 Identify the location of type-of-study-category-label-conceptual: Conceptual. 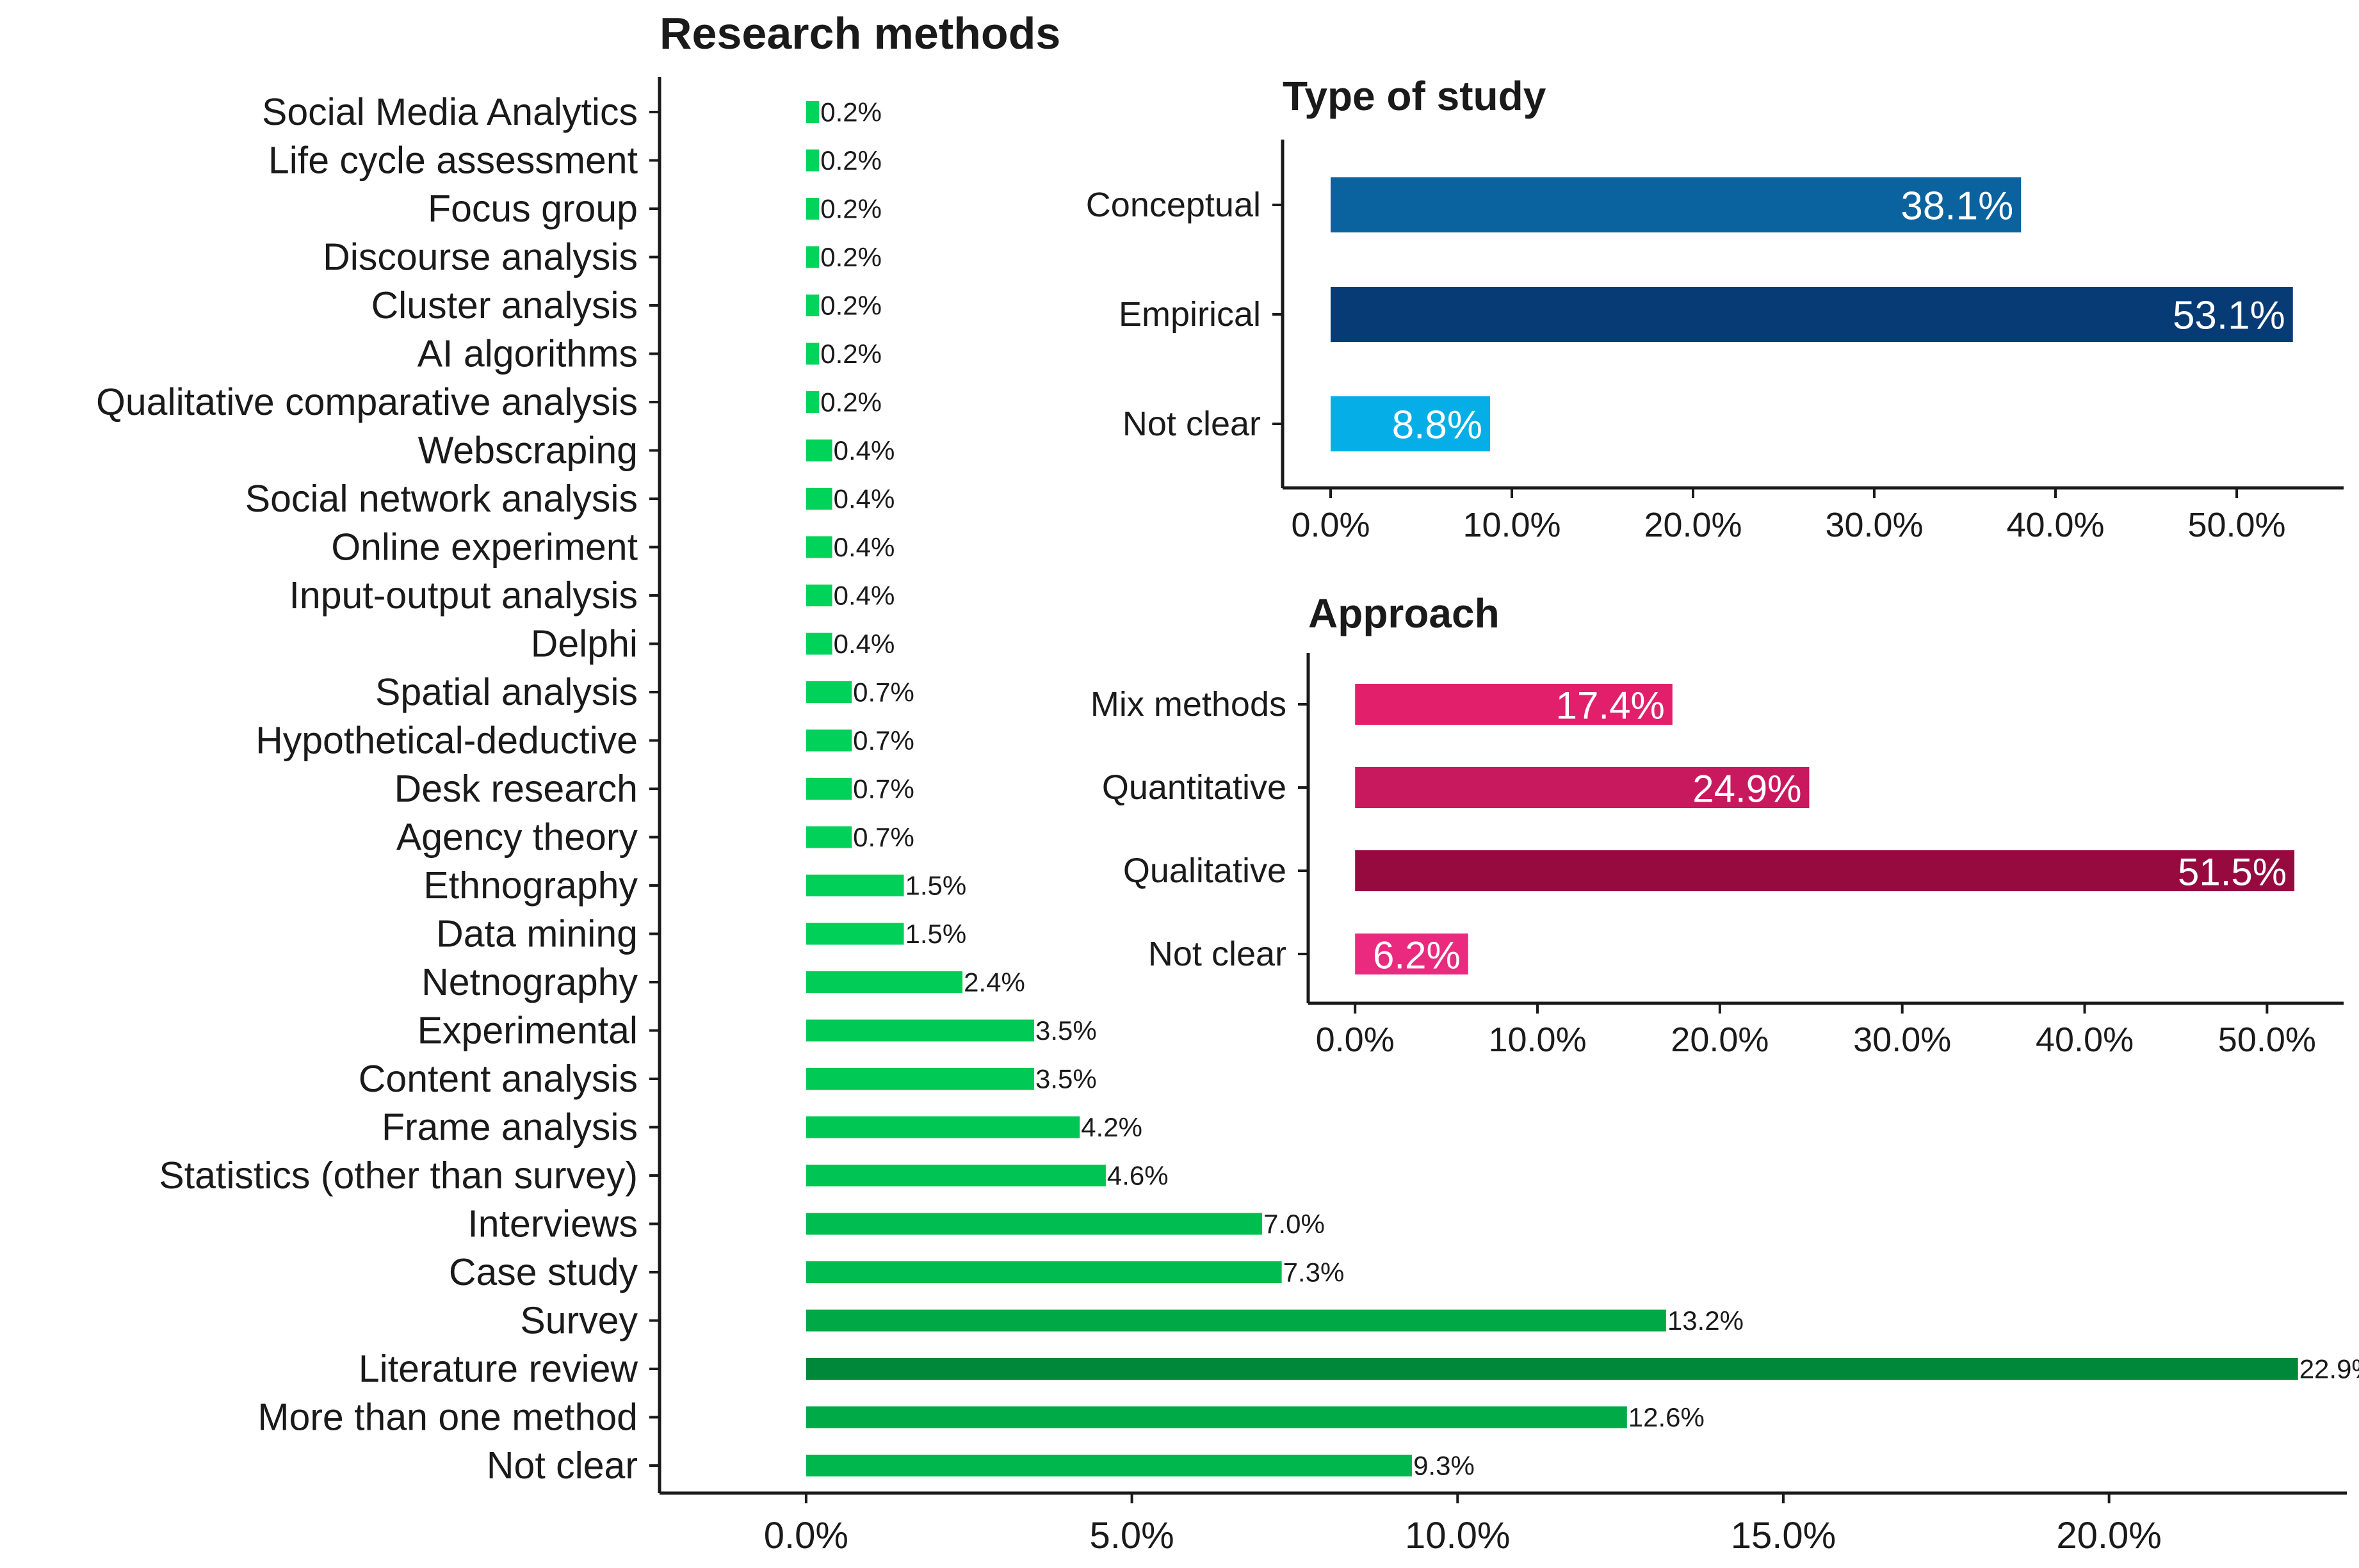
(1173, 205).